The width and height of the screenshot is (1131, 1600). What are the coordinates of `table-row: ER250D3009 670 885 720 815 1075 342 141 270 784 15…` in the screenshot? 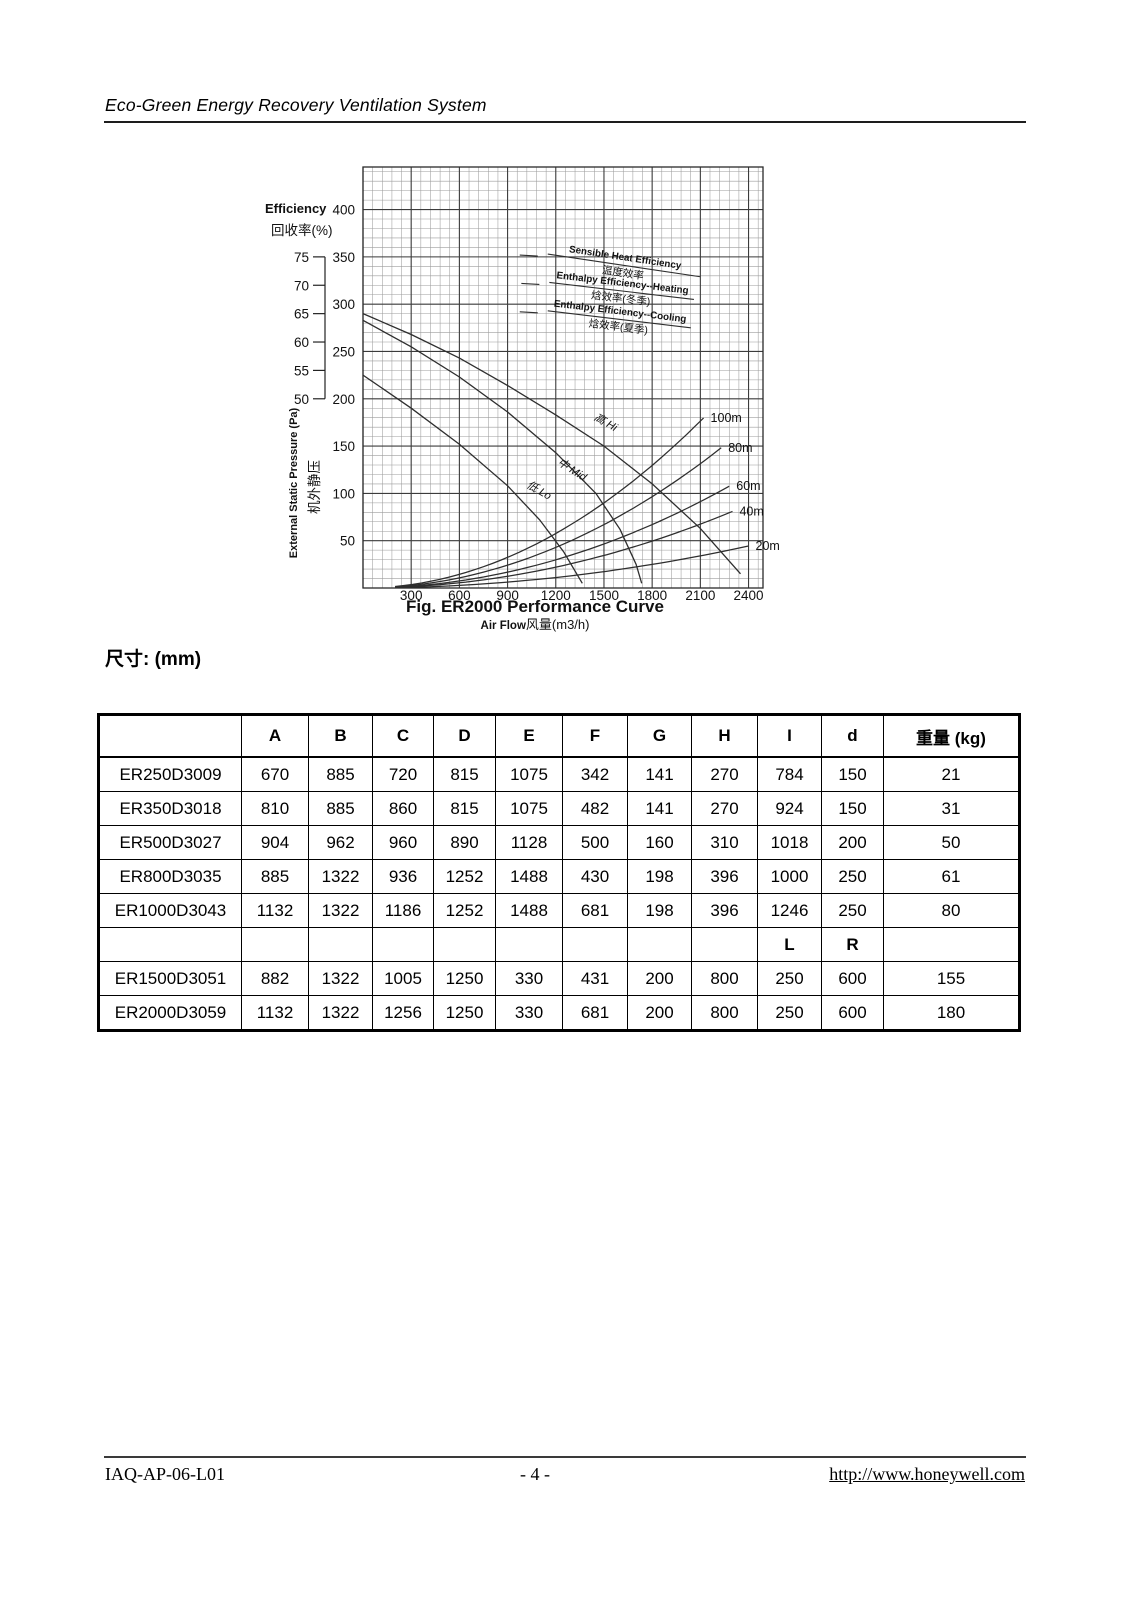 It's located at (559, 774).